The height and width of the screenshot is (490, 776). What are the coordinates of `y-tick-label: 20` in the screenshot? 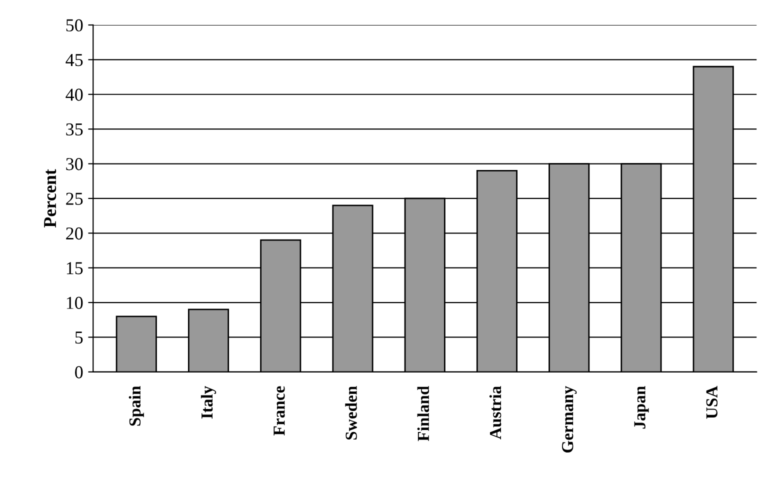 It's located at (74, 233).